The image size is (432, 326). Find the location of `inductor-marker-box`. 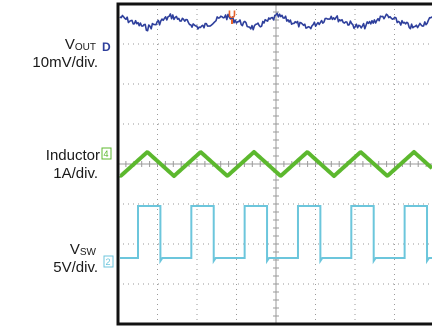

inductor-marker-box is located at coordinates (106, 153).